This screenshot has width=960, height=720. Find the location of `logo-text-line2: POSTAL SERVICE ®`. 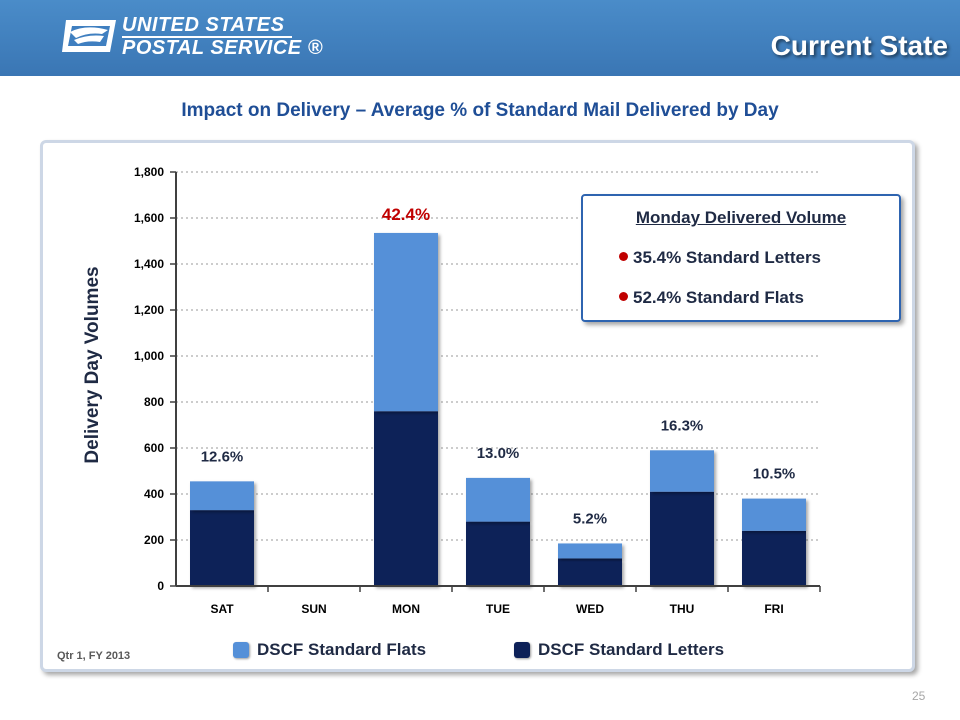

logo-text-line2: POSTAL SERVICE ® is located at coordinates (222, 48).